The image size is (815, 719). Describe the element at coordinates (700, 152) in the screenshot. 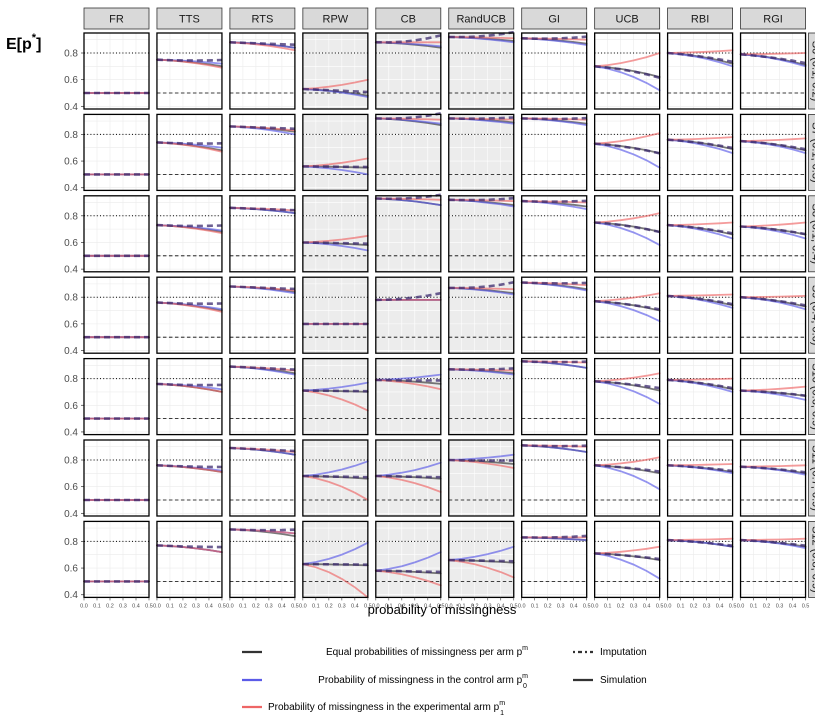

I see `panel-rbi-row2` at that location.